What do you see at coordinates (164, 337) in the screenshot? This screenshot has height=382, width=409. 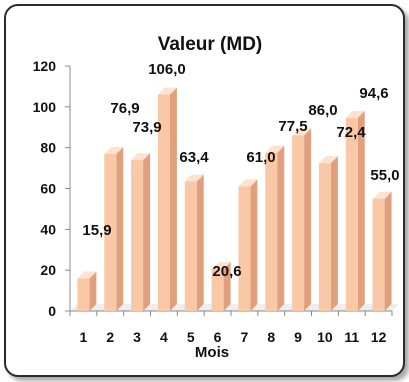 I see `x-tick-label: 4` at bounding box center [164, 337].